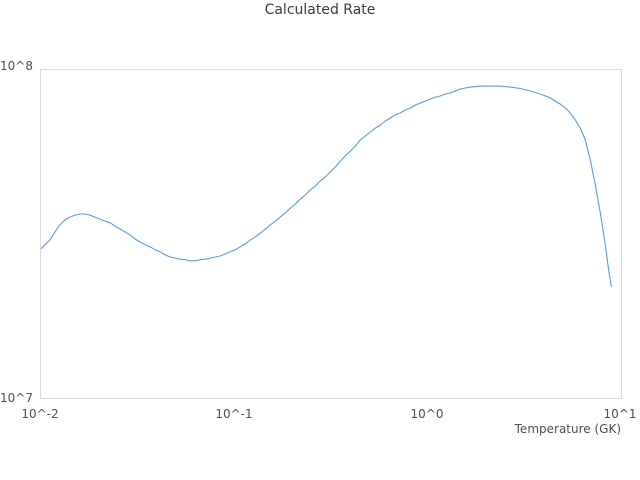 This screenshot has width=640, height=480. What do you see at coordinates (234, 414) in the screenshot?
I see `x-tick-label-1e-1: 10^-1` at bounding box center [234, 414].